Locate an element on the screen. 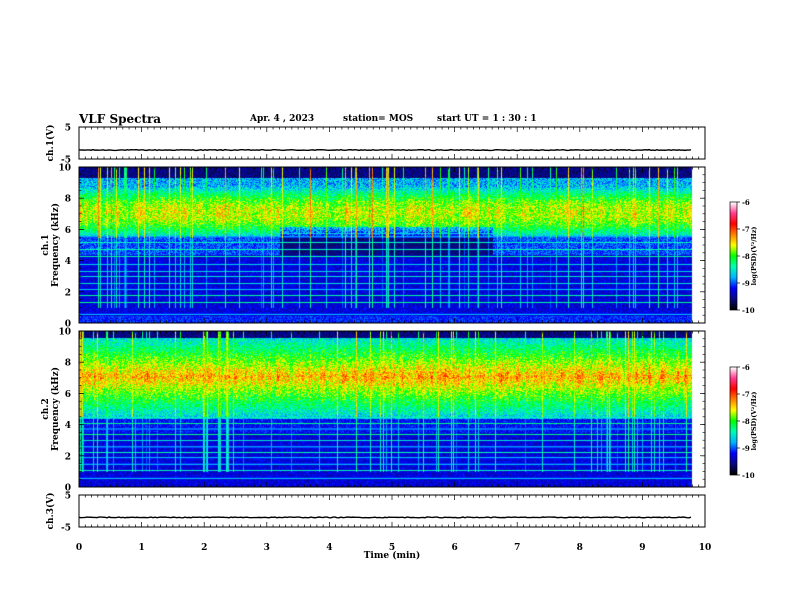  ch2-colorbar-tick-label: -7 is located at coordinates (746, 394).